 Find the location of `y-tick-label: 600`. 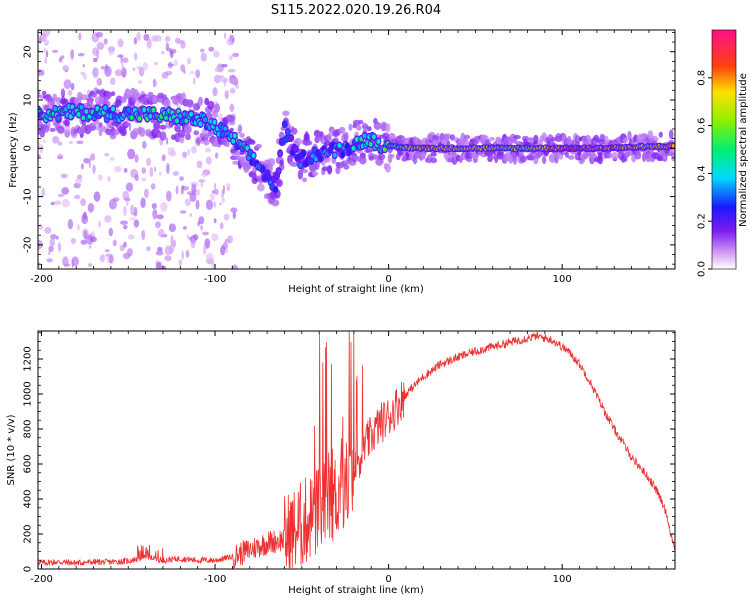

y-tick-label: 600 is located at coordinates (28, 463).